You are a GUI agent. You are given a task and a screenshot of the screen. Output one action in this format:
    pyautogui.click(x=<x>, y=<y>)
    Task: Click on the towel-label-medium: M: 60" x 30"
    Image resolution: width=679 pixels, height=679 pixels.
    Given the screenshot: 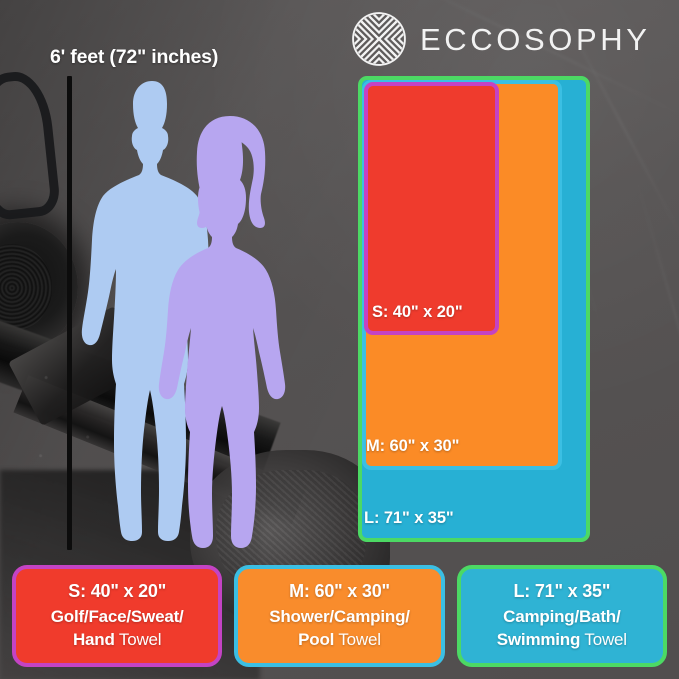 What is the action you would take?
    pyautogui.click(x=413, y=446)
    